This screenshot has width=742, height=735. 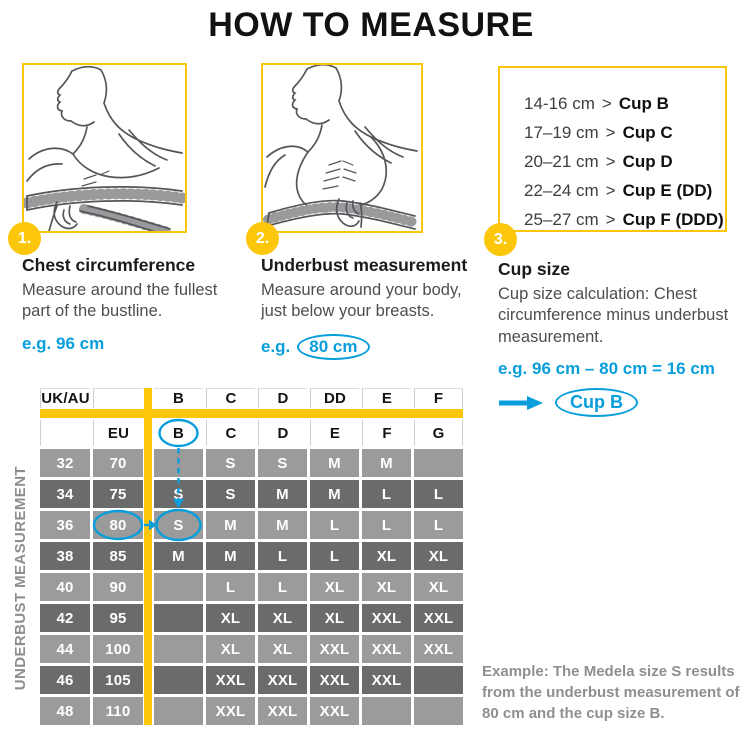 What do you see at coordinates (118, 649) in the screenshot?
I see `eu-size-cell: 100` at bounding box center [118, 649].